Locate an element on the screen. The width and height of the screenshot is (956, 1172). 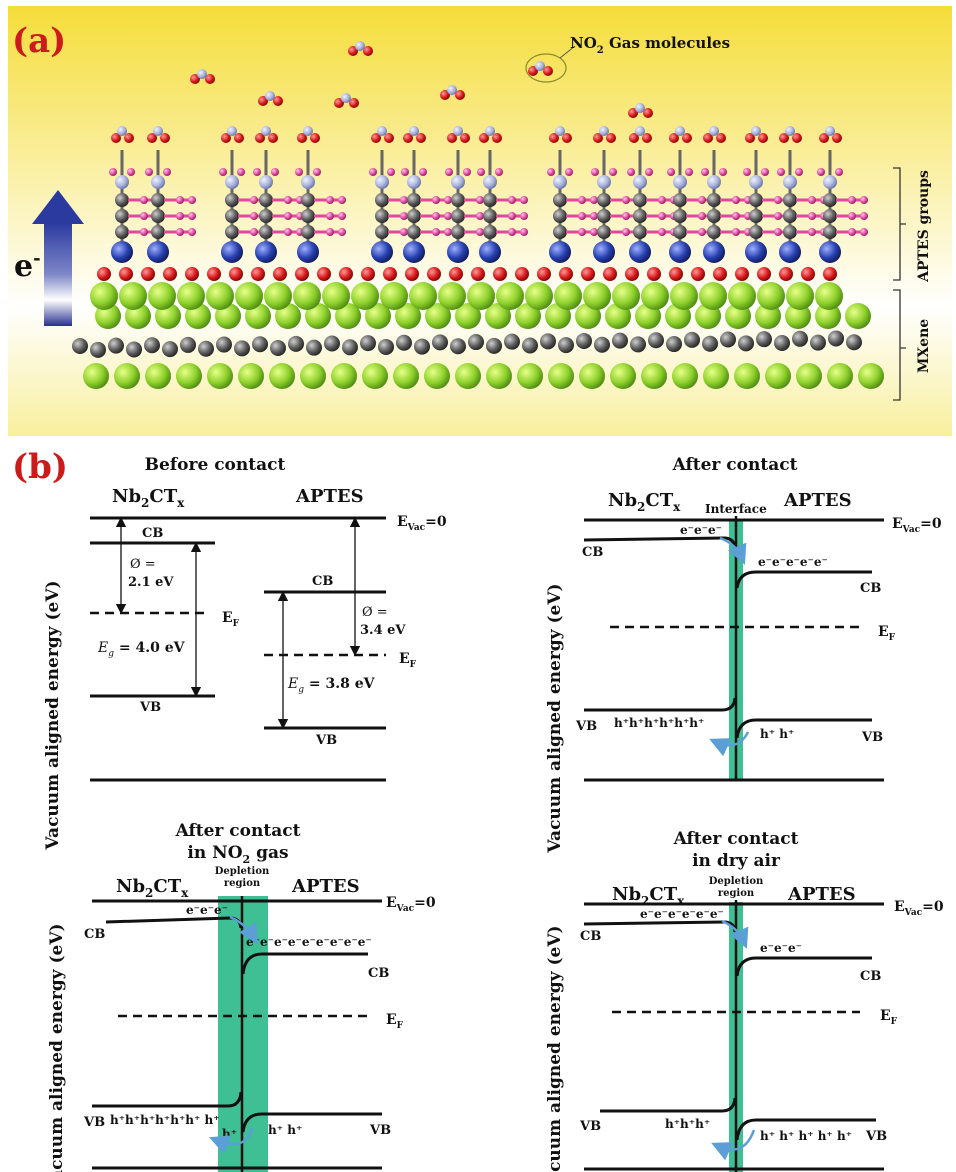
no2-title-line2: in NO2 gas is located at coordinates (237, 854).